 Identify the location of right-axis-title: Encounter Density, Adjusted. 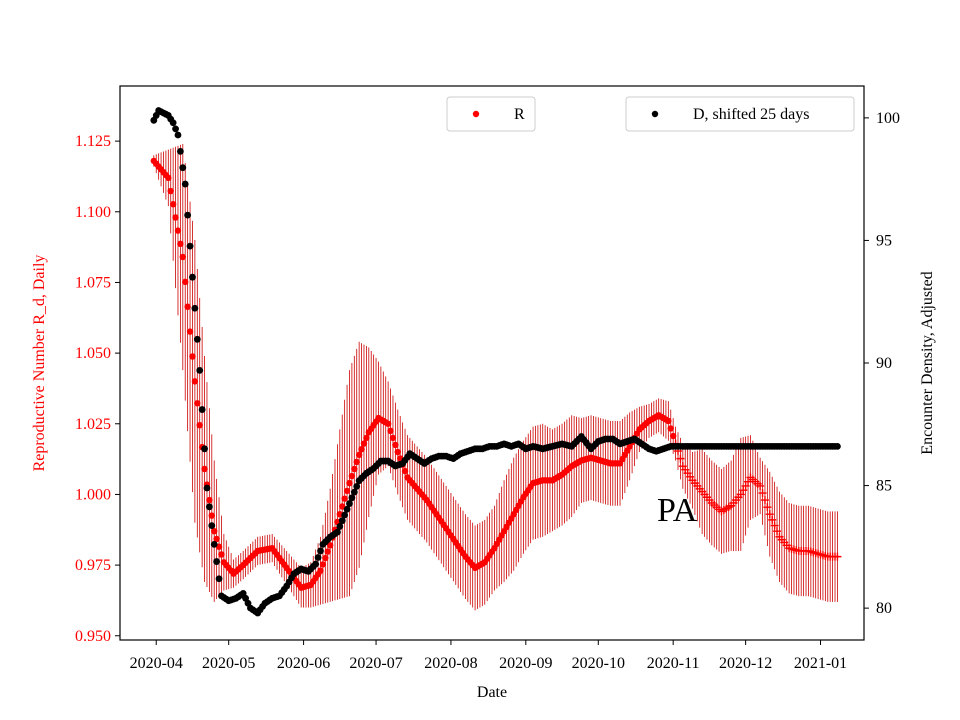
(927, 362).